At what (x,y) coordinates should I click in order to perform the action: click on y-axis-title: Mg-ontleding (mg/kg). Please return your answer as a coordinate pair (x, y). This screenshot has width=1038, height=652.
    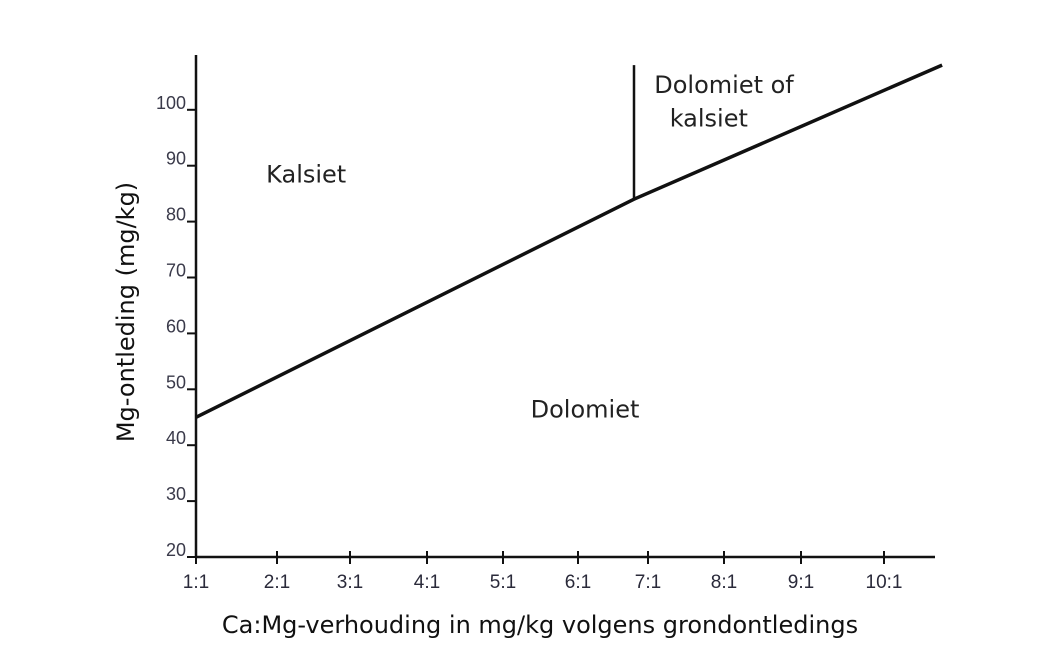
    Looking at the image, I should click on (126, 312).